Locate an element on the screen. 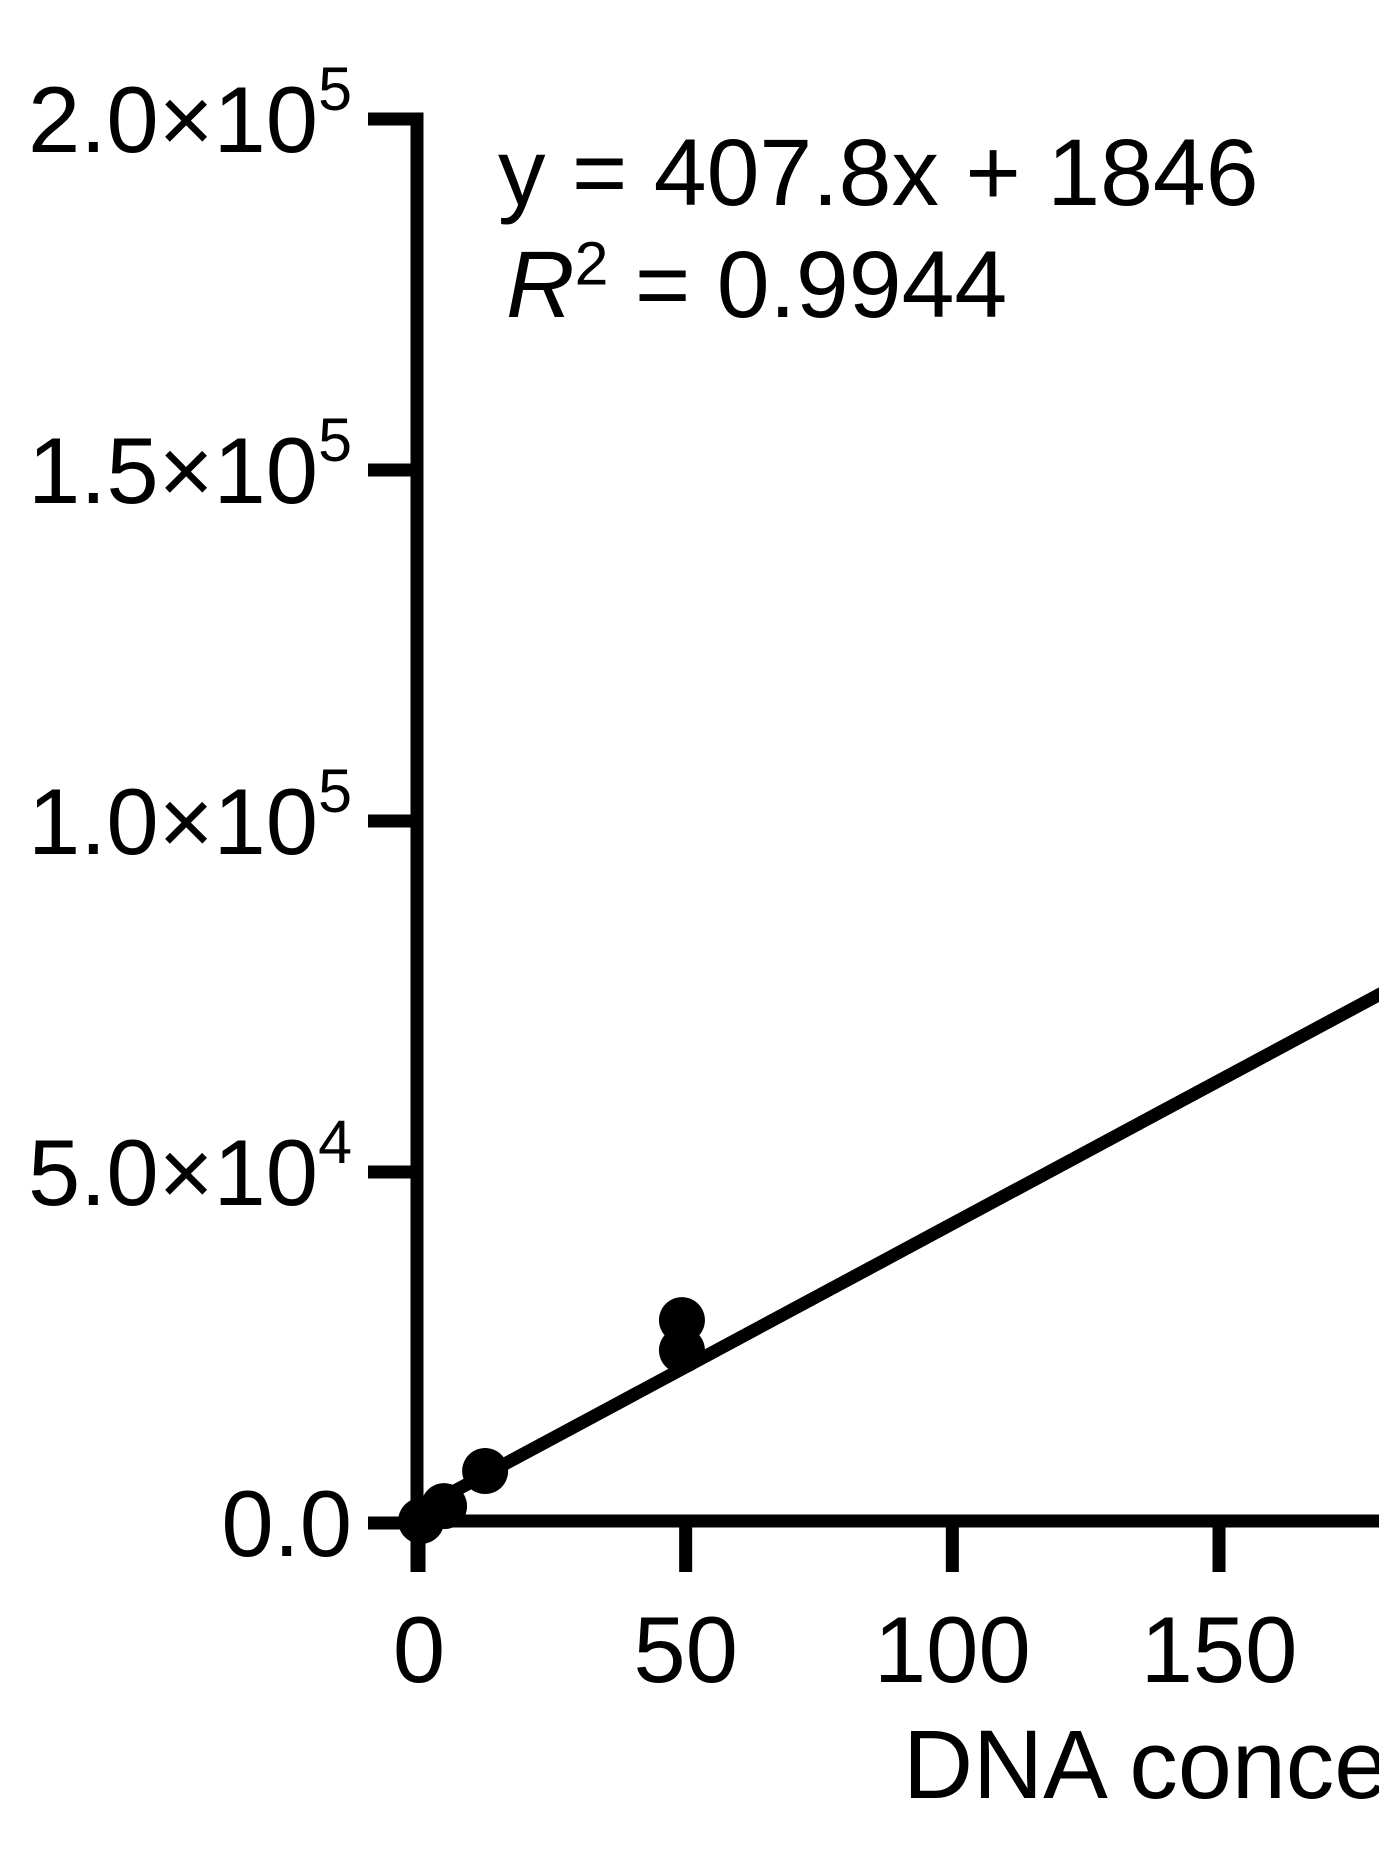  x-tick-label: 100 is located at coordinates (952, 1649).